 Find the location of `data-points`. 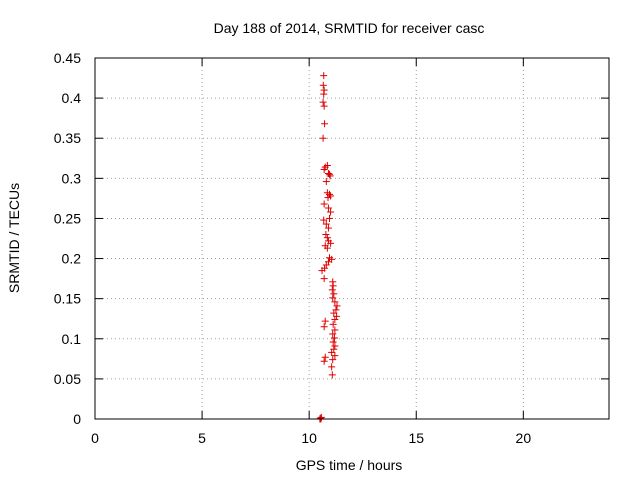

data-points is located at coordinates (328, 247).